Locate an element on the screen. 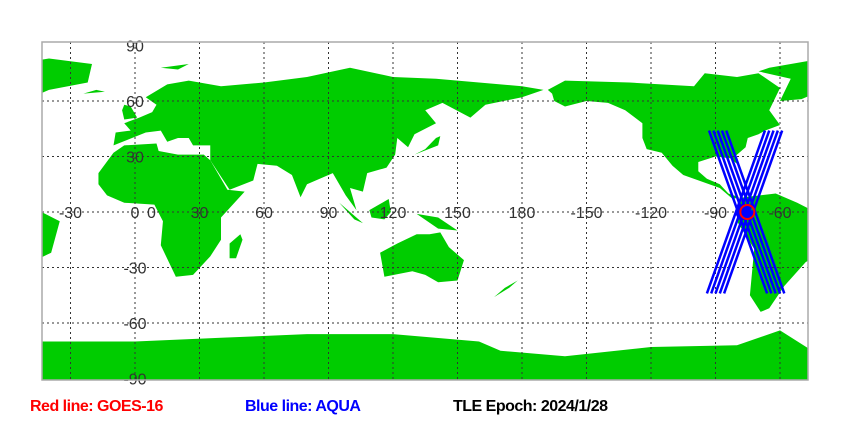  satellite-markers is located at coordinates (745, 212).